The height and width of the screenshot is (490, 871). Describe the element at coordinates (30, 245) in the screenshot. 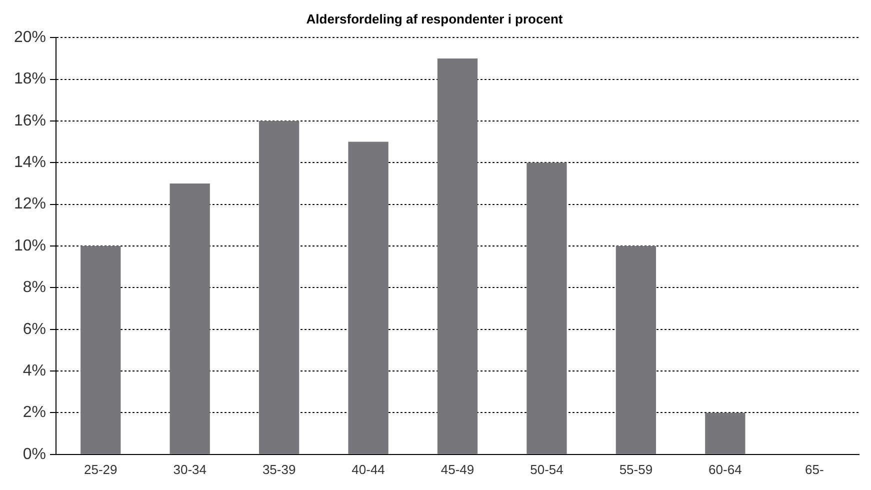

I see `y-tick-label: 10%` at that location.